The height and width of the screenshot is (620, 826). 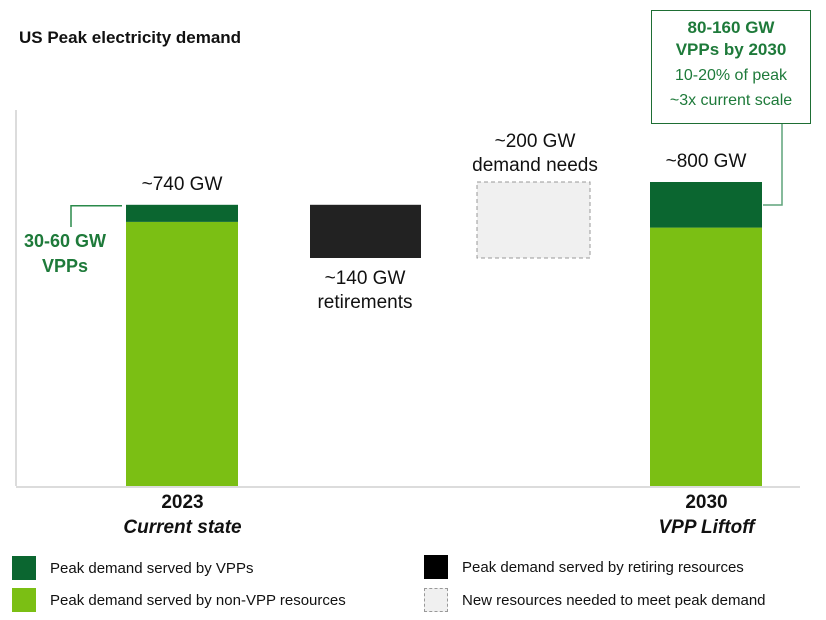 I want to click on legend-swatch-vpp, so click(x=24, y=568).